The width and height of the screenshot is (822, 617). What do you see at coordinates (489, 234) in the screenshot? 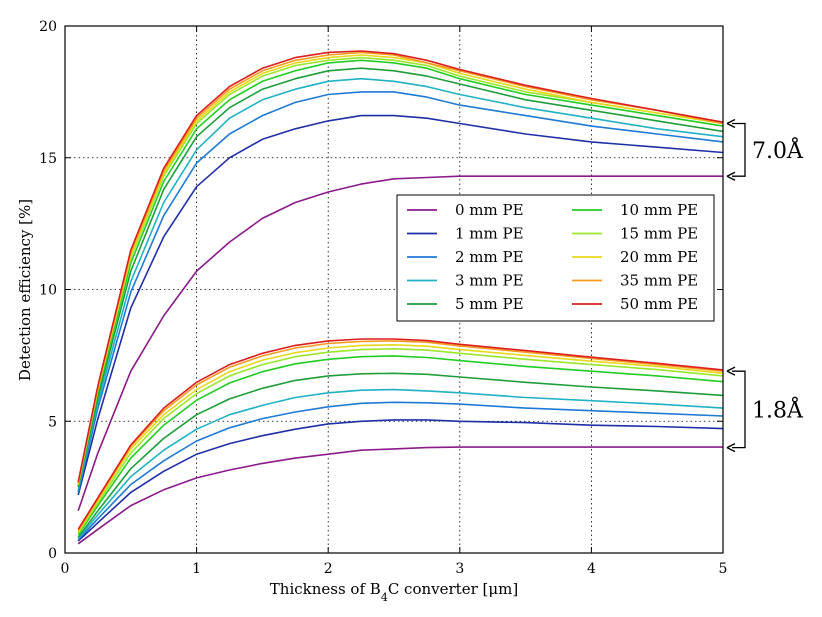
I see `legend-label: 1 mm PE` at bounding box center [489, 234].